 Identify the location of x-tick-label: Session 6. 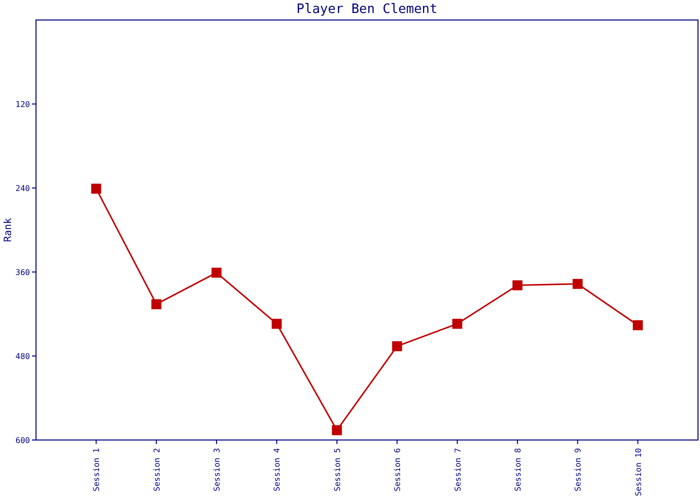
(397, 470).